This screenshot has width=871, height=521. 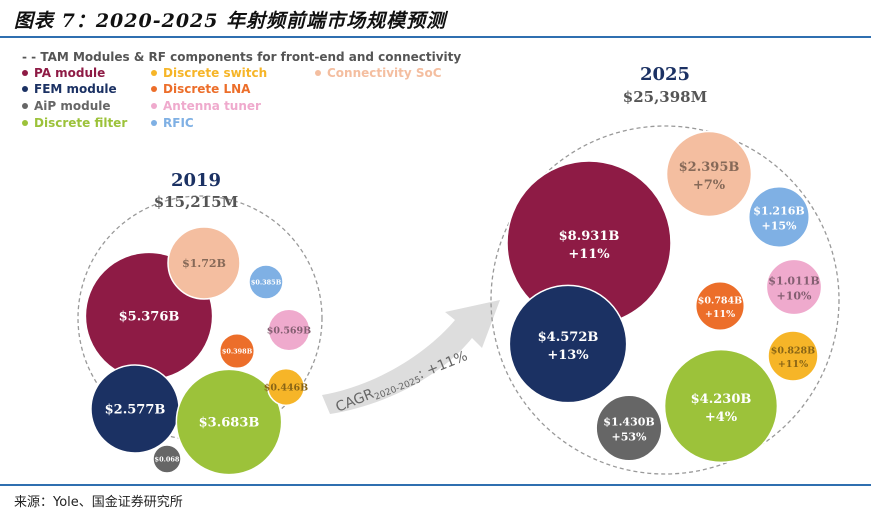 I want to click on bubble-connectivity-soc-2019, so click(x=204, y=263).